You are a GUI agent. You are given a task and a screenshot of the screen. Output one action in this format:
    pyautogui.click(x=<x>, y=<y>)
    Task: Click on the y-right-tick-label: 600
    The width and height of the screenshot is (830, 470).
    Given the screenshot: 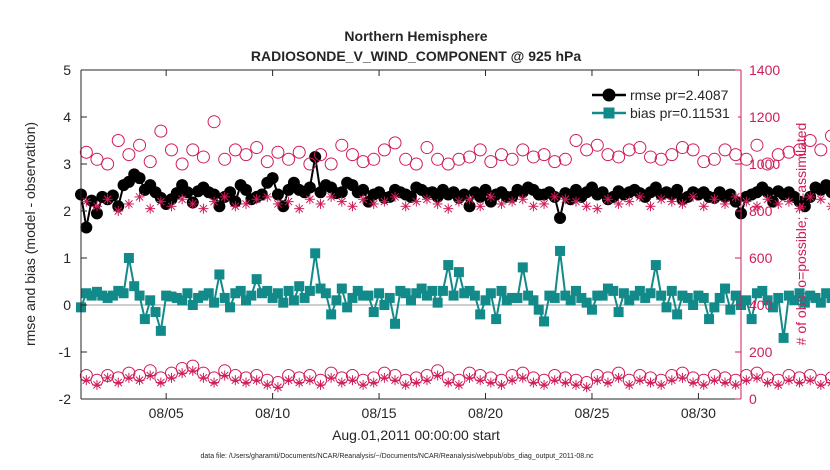 What is the action you would take?
    pyautogui.click(x=761, y=258)
    